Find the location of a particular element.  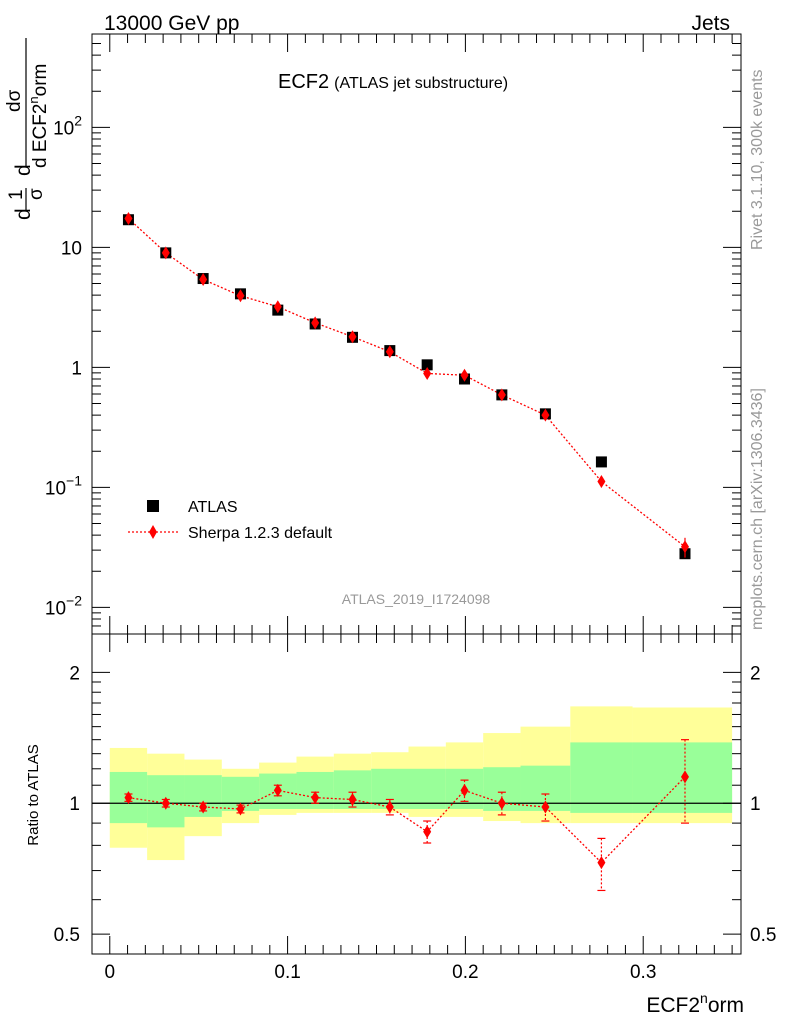

xlabel: ECF2norm is located at coordinates (695, 1003).